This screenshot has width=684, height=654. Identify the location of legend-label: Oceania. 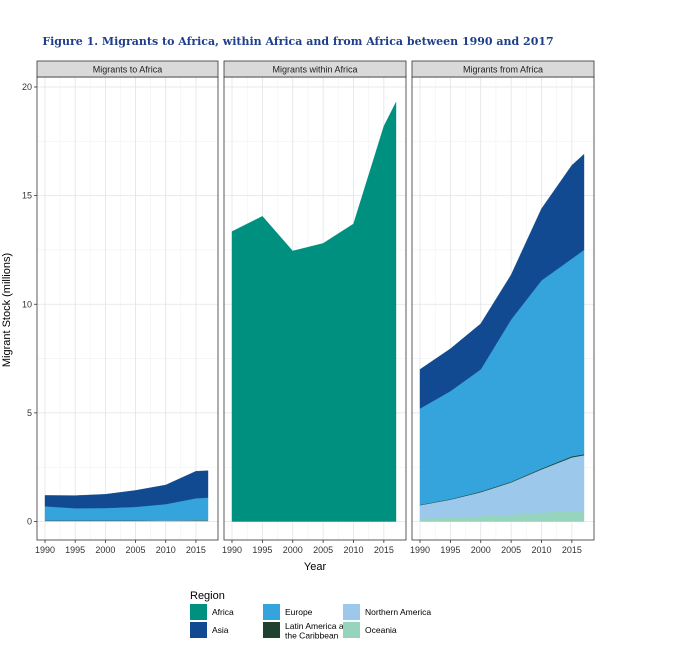
(381, 630).